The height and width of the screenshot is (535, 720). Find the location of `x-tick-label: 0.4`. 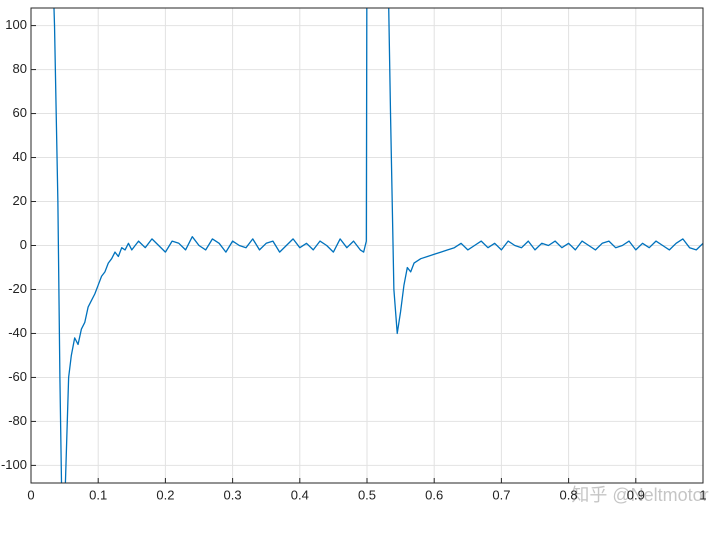

x-tick-label: 0.4 is located at coordinates (300, 494).